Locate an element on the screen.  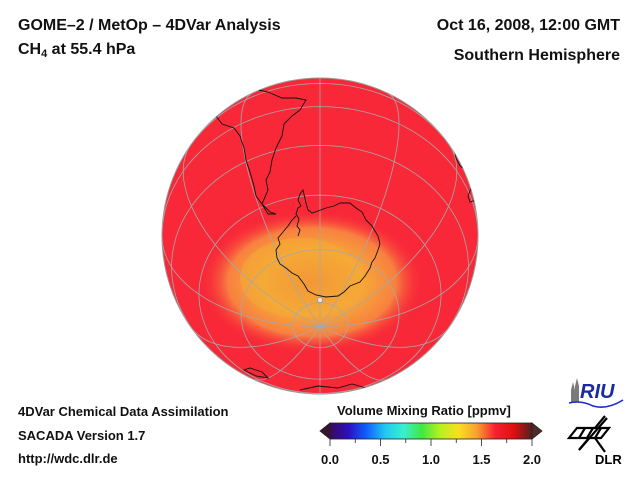
datetime-label: Oct 16, 2008, 12:00 GMT is located at coordinates (528, 25).